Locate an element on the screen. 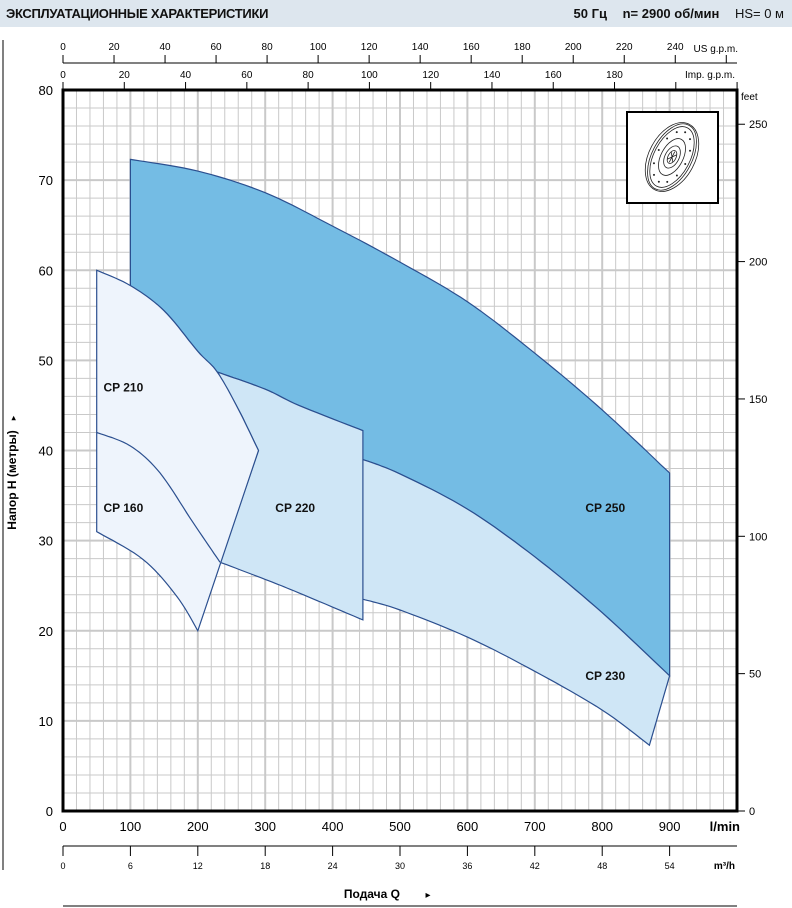 This screenshot has height=908, width=792. x-tick-label: 500 is located at coordinates (400, 826).